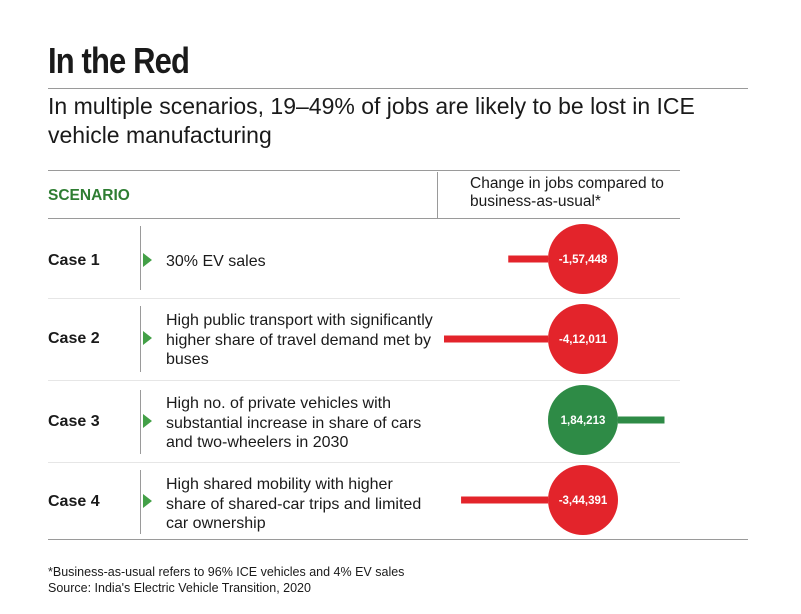 The width and height of the screenshot is (801, 614). What do you see at coordinates (74, 260) in the screenshot?
I see `case-label: Case 1` at bounding box center [74, 260].